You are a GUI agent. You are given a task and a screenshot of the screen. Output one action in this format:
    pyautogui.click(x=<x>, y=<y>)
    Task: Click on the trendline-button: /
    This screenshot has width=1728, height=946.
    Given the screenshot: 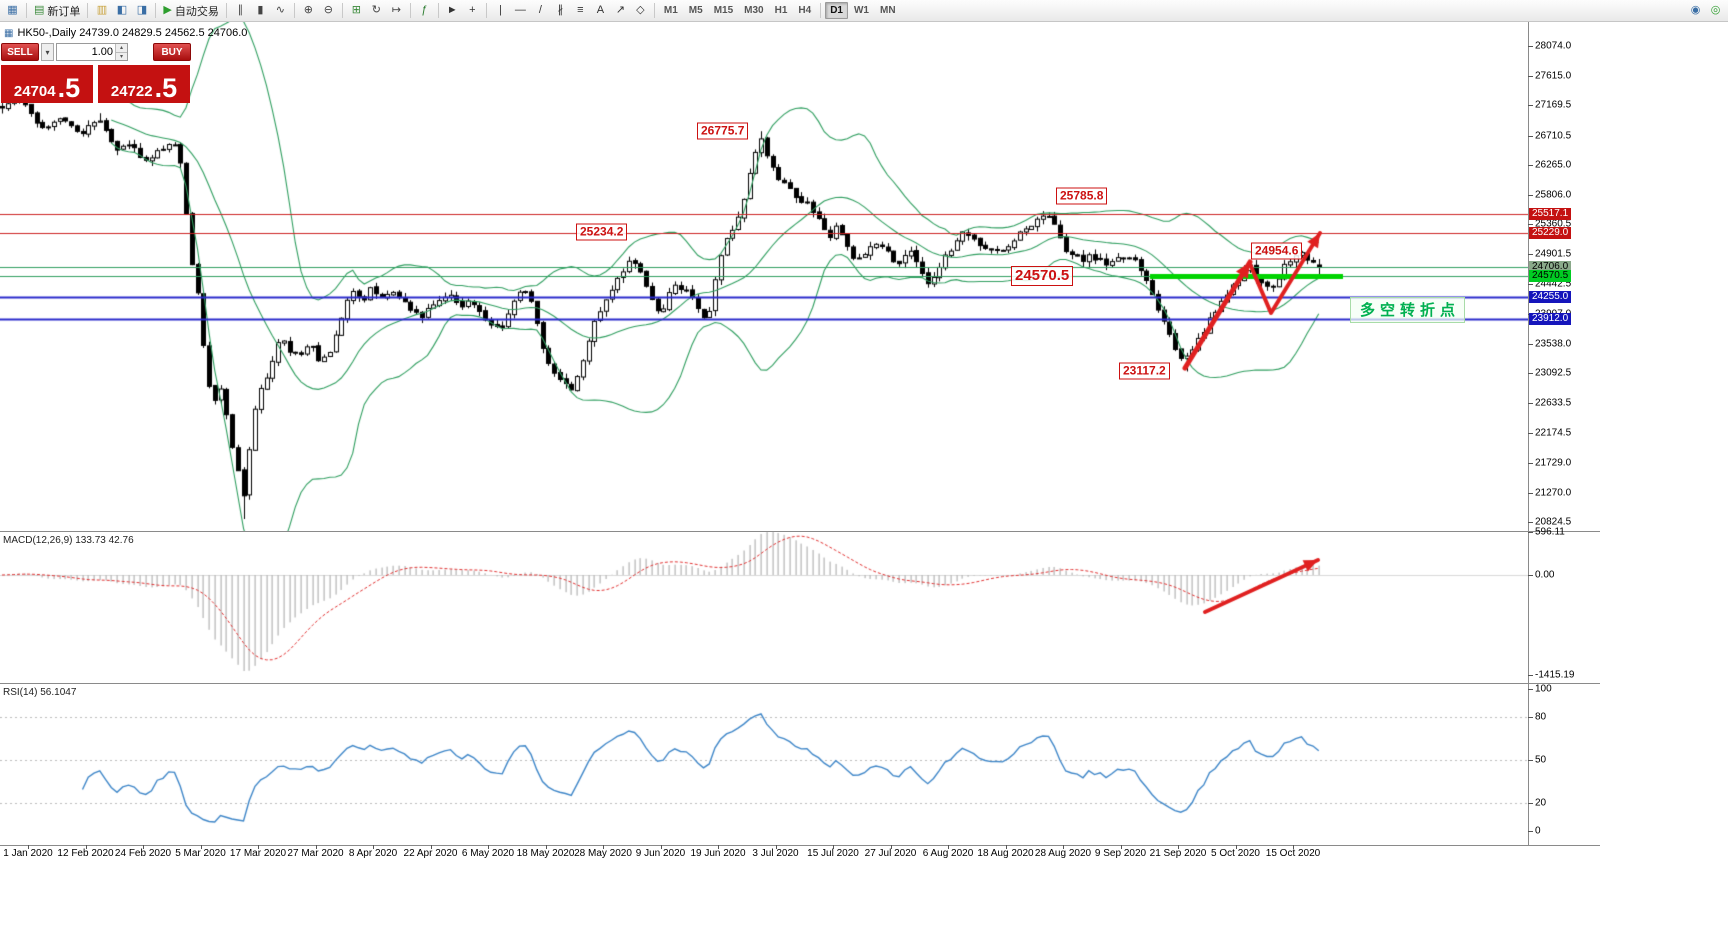 What is the action you would take?
    pyautogui.click(x=540, y=10)
    